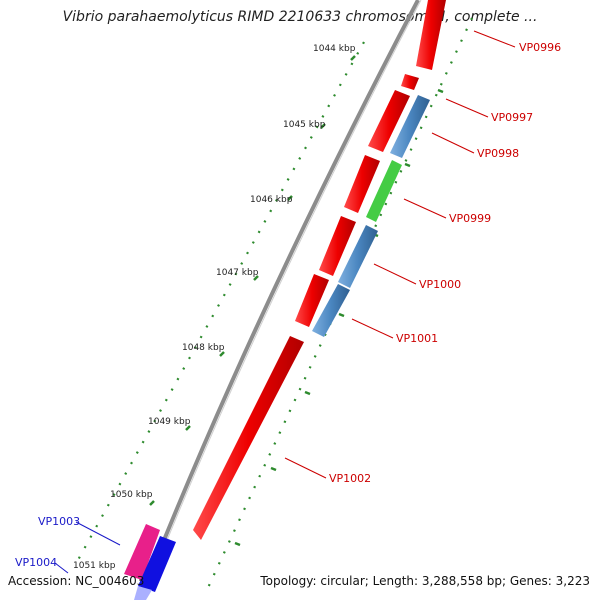  What do you see at coordinates (410, 126) in the screenshot?
I see `gene-vp0998-reverse` at bounding box center [410, 126].